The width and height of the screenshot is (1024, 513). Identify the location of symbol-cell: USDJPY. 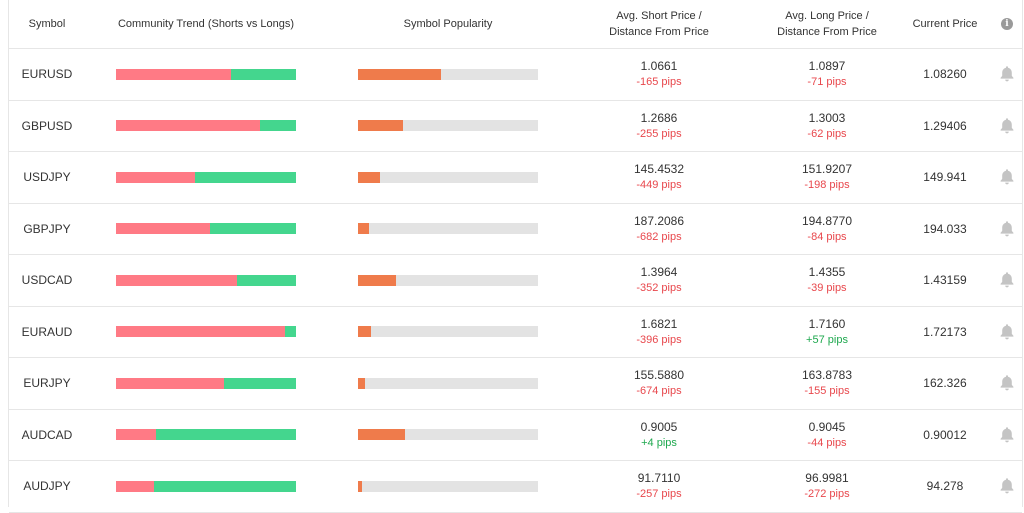
(47, 177).